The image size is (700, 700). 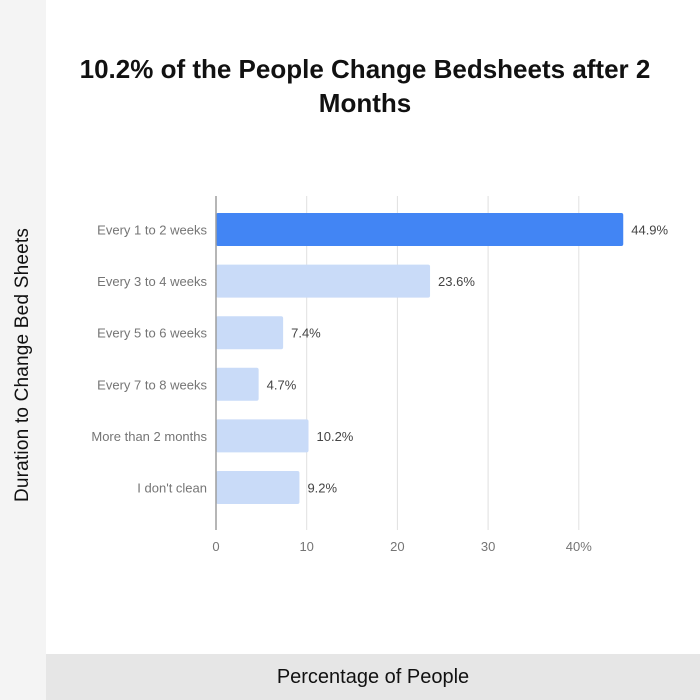 What do you see at coordinates (152, 384) in the screenshot?
I see `category-label: Every 7 to 8 weeks` at bounding box center [152, 384].